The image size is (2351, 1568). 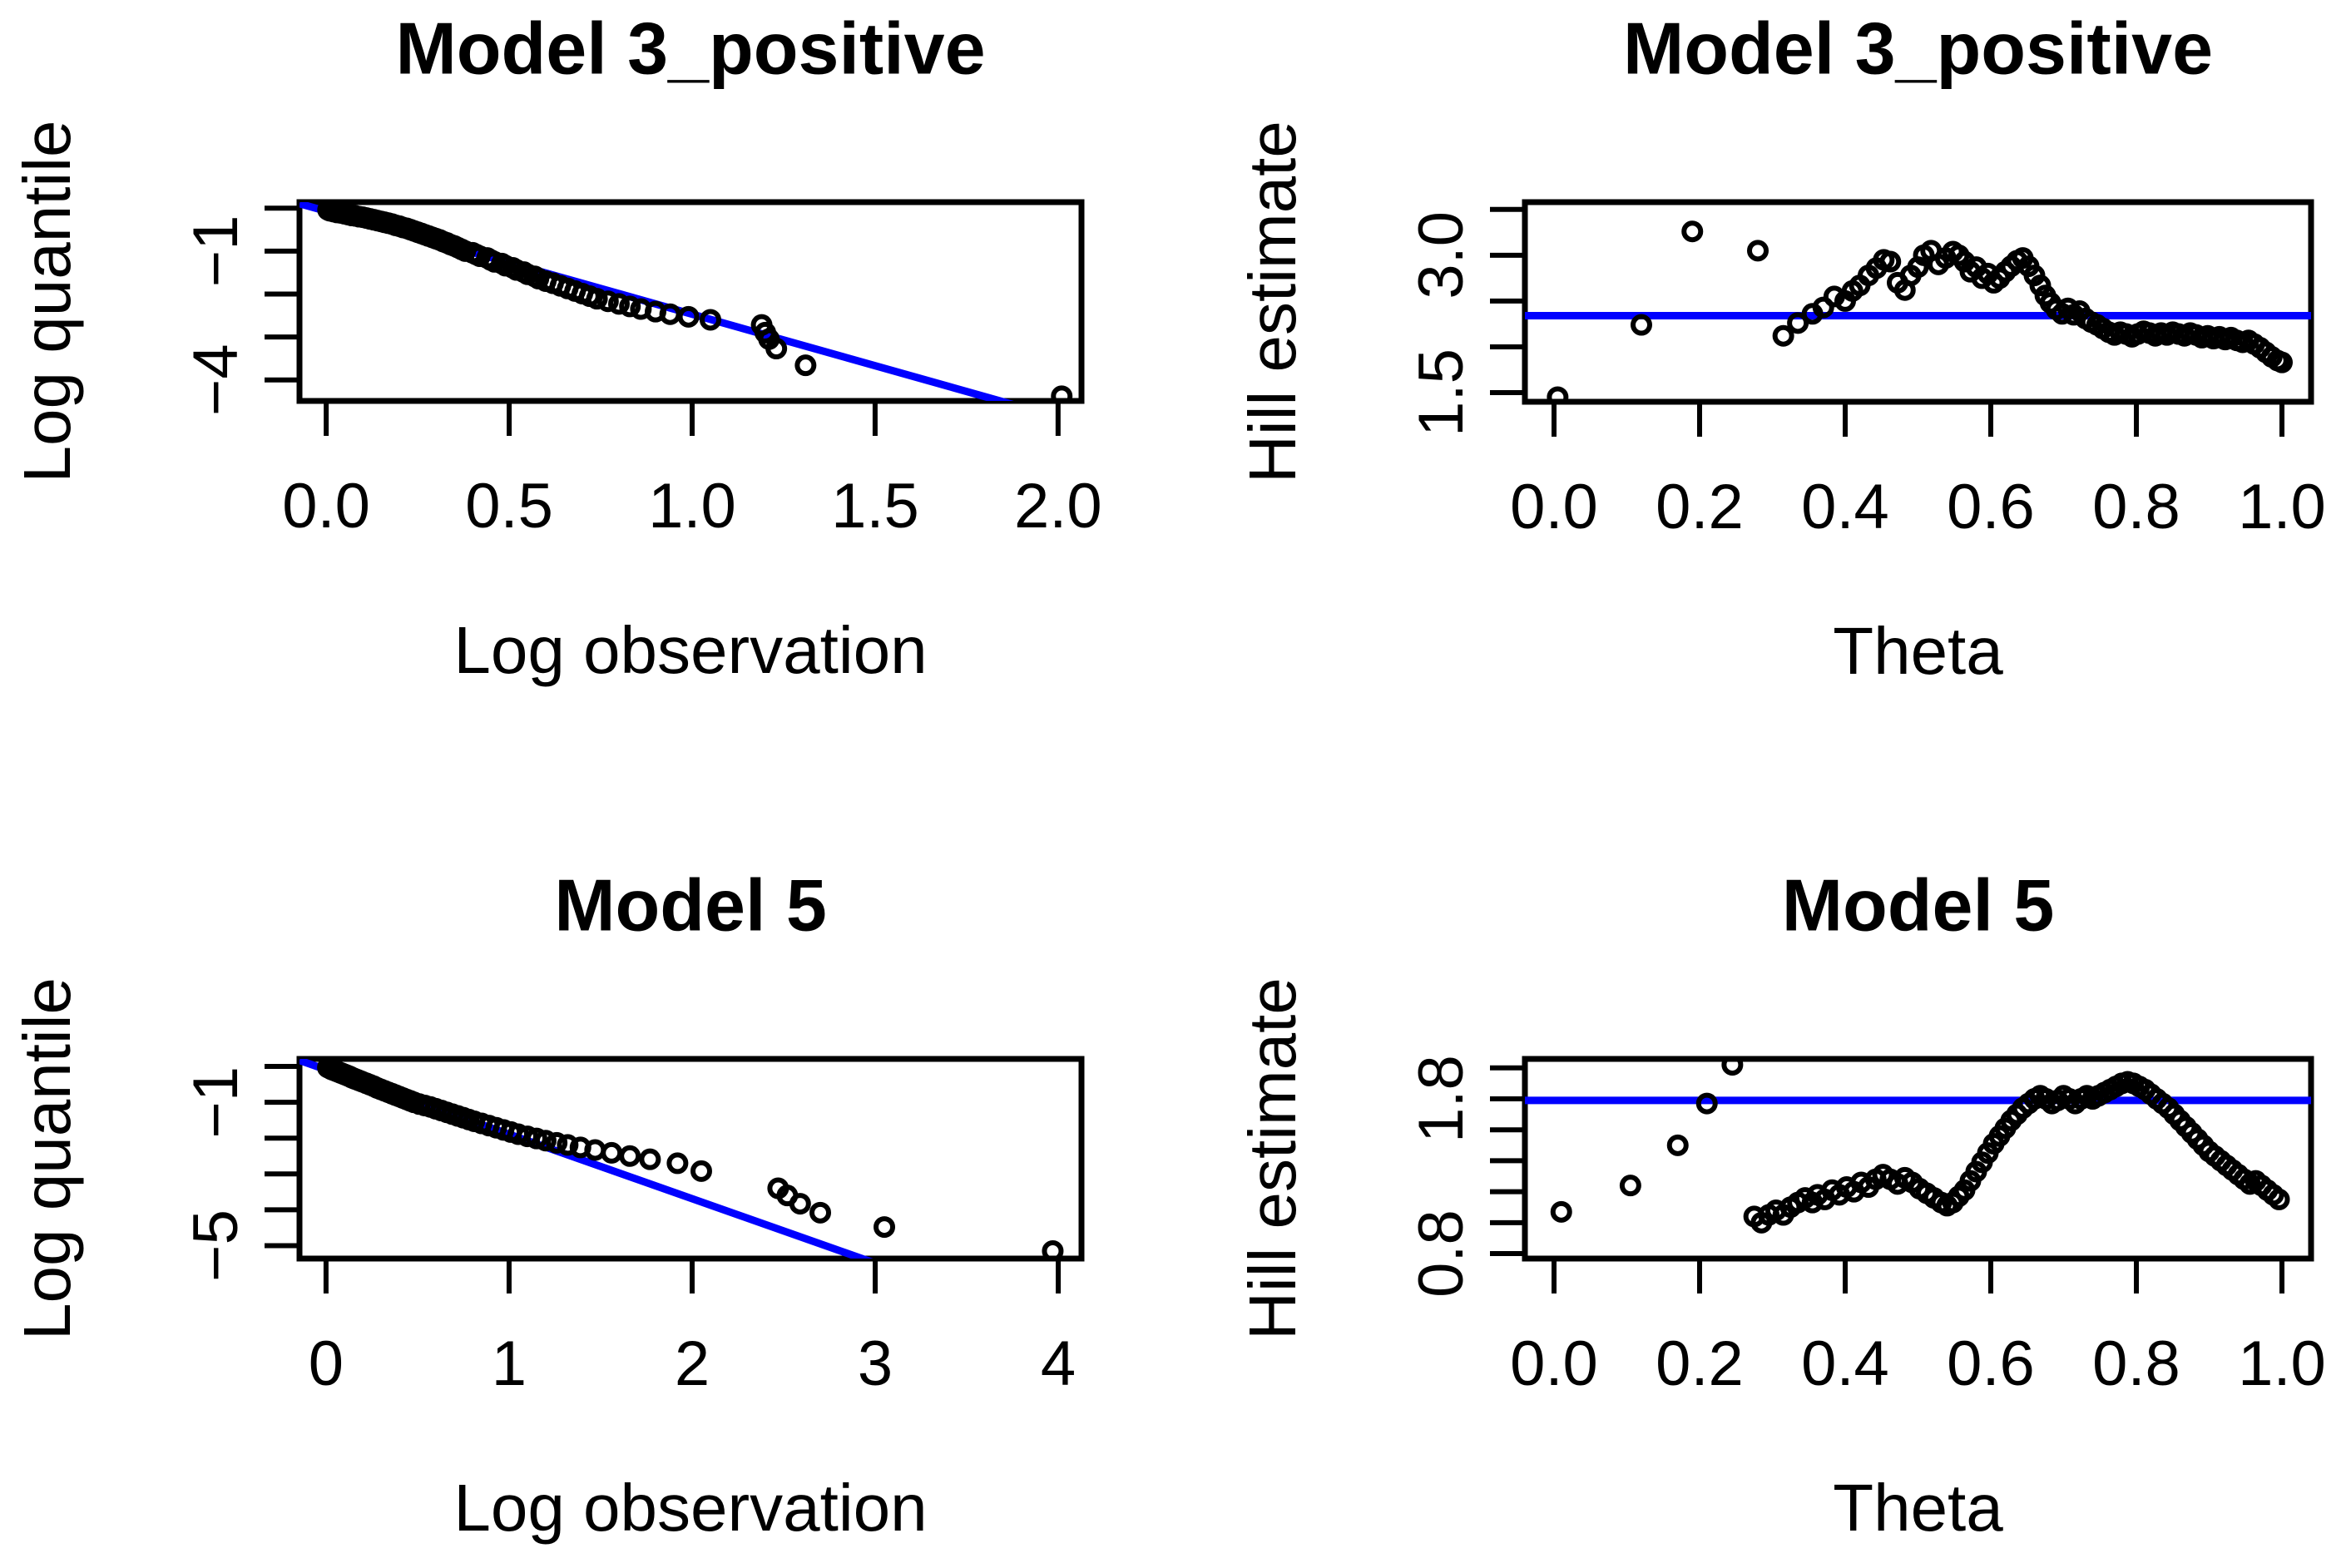 I want to click on x-tick-label: 1.5, so click(x=875, y=506).